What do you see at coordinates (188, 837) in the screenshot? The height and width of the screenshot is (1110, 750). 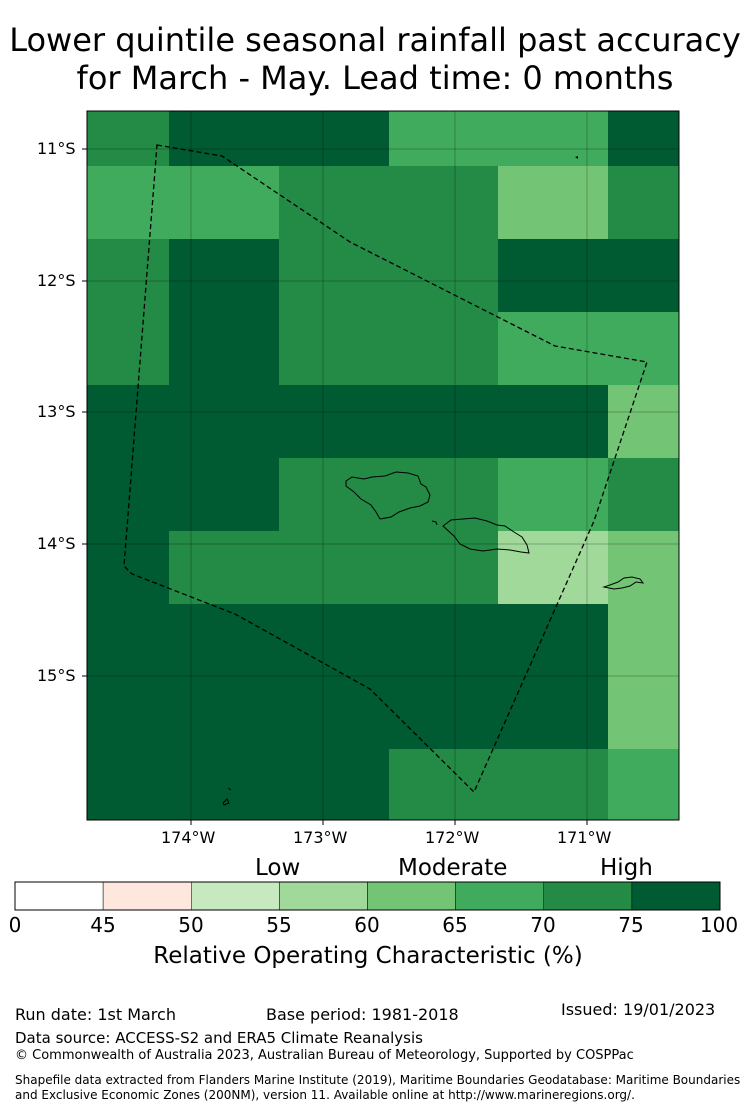 I see `lon-label: 174°W` at bounding box center [188, 837].